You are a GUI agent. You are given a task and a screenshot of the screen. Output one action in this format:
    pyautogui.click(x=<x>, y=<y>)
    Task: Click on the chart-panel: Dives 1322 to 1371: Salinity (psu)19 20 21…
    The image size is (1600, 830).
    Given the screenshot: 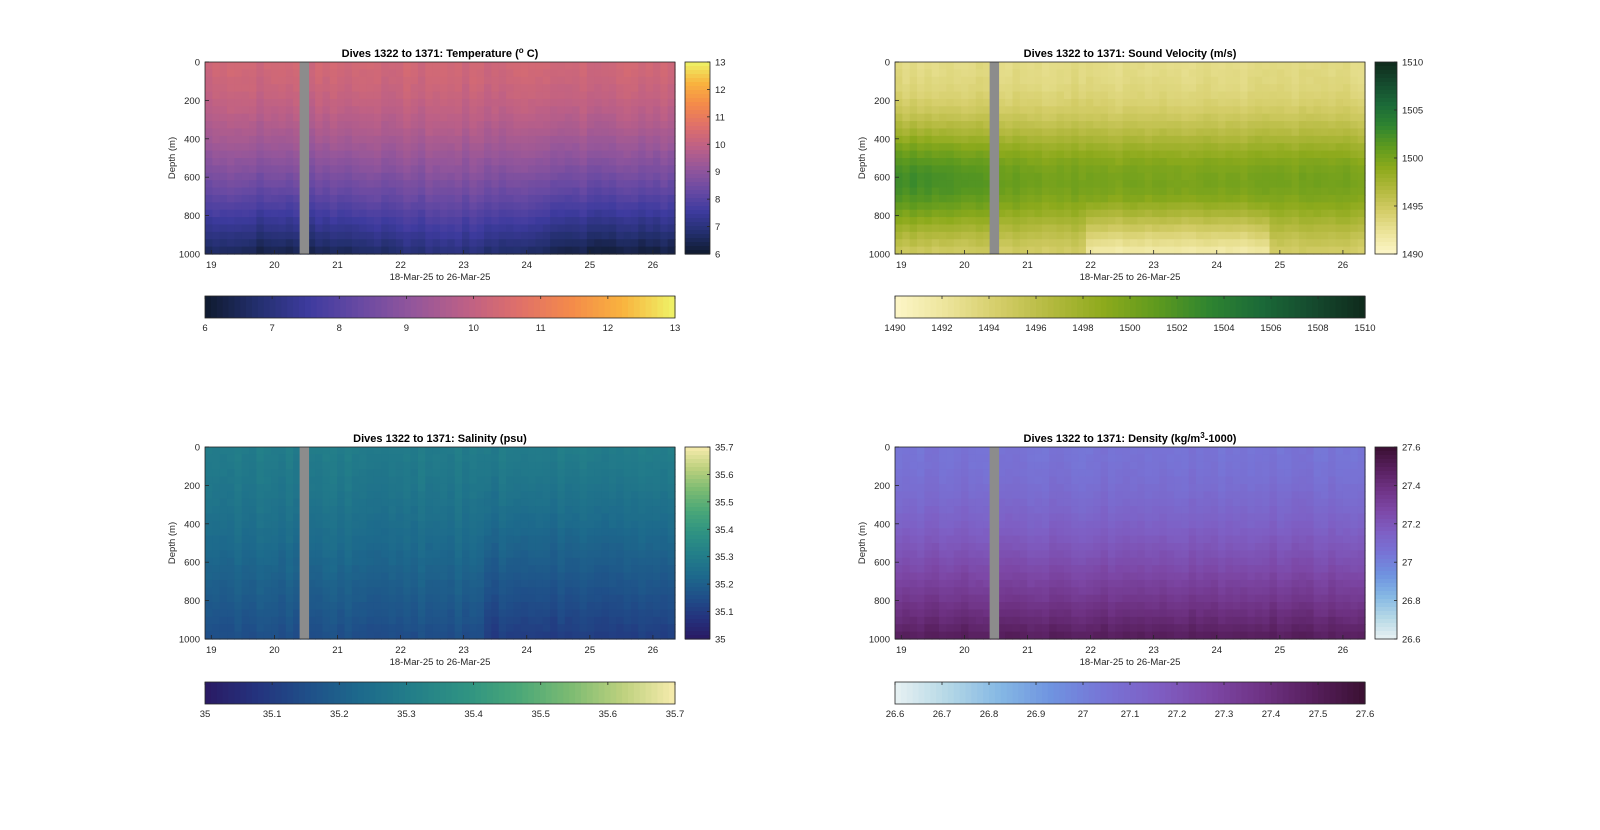 What is the action you would take?
    pyautogui.click(x=450, y=576)
    